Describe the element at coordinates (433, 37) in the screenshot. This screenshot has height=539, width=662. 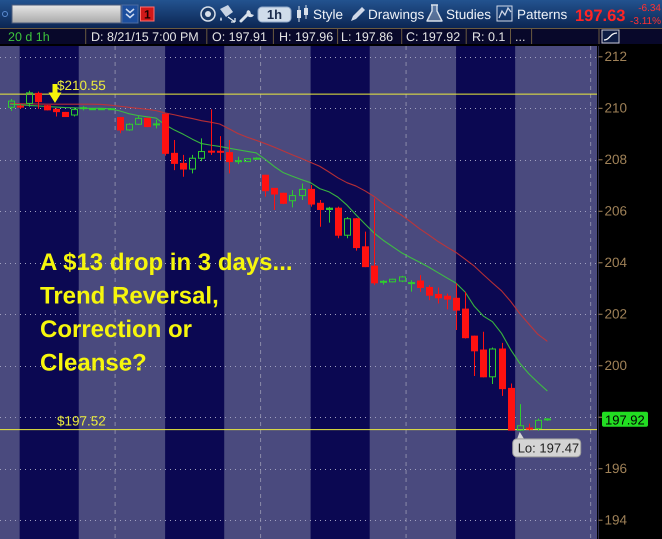
I see `text: C: 197.92` at that location.